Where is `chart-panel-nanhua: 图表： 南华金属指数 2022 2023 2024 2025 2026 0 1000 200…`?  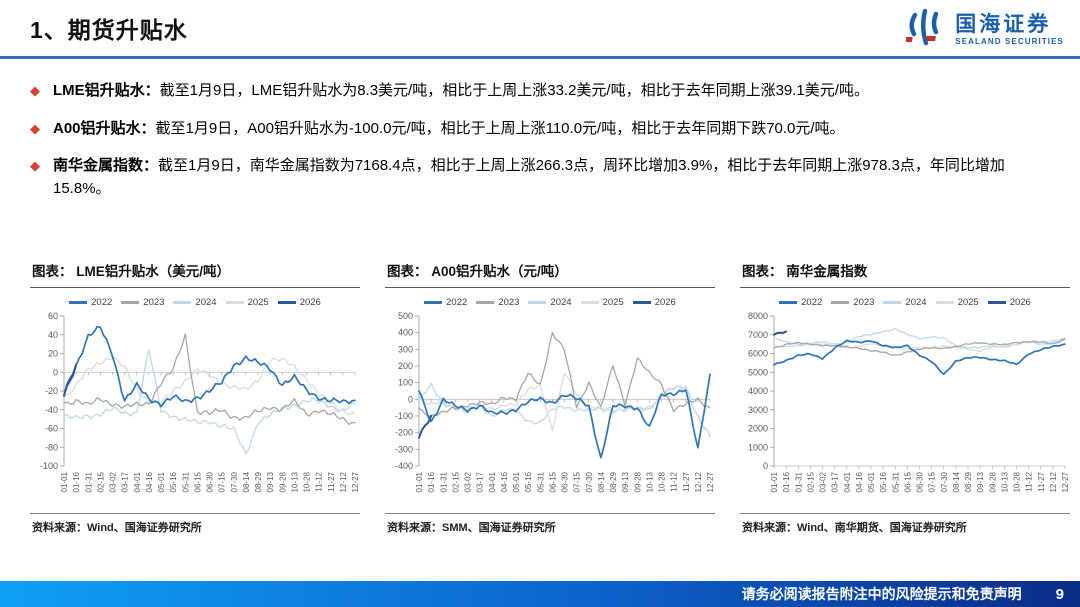 chart-panel-nanhua: 图表： 南华金属指数 2022 2023 2024 2025 2026 0 1000 200… is located at coordinates (905, 396).